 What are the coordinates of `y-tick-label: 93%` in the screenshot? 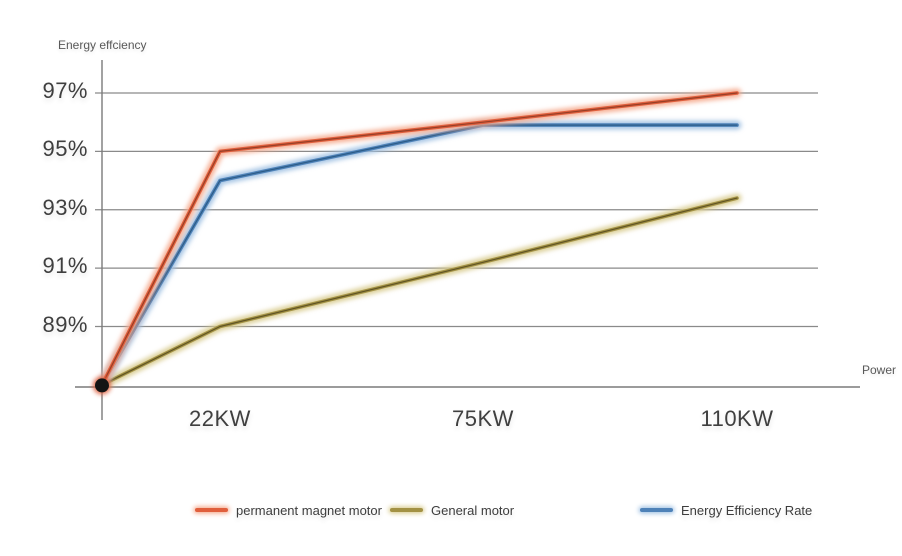 It's located at (65, 207).